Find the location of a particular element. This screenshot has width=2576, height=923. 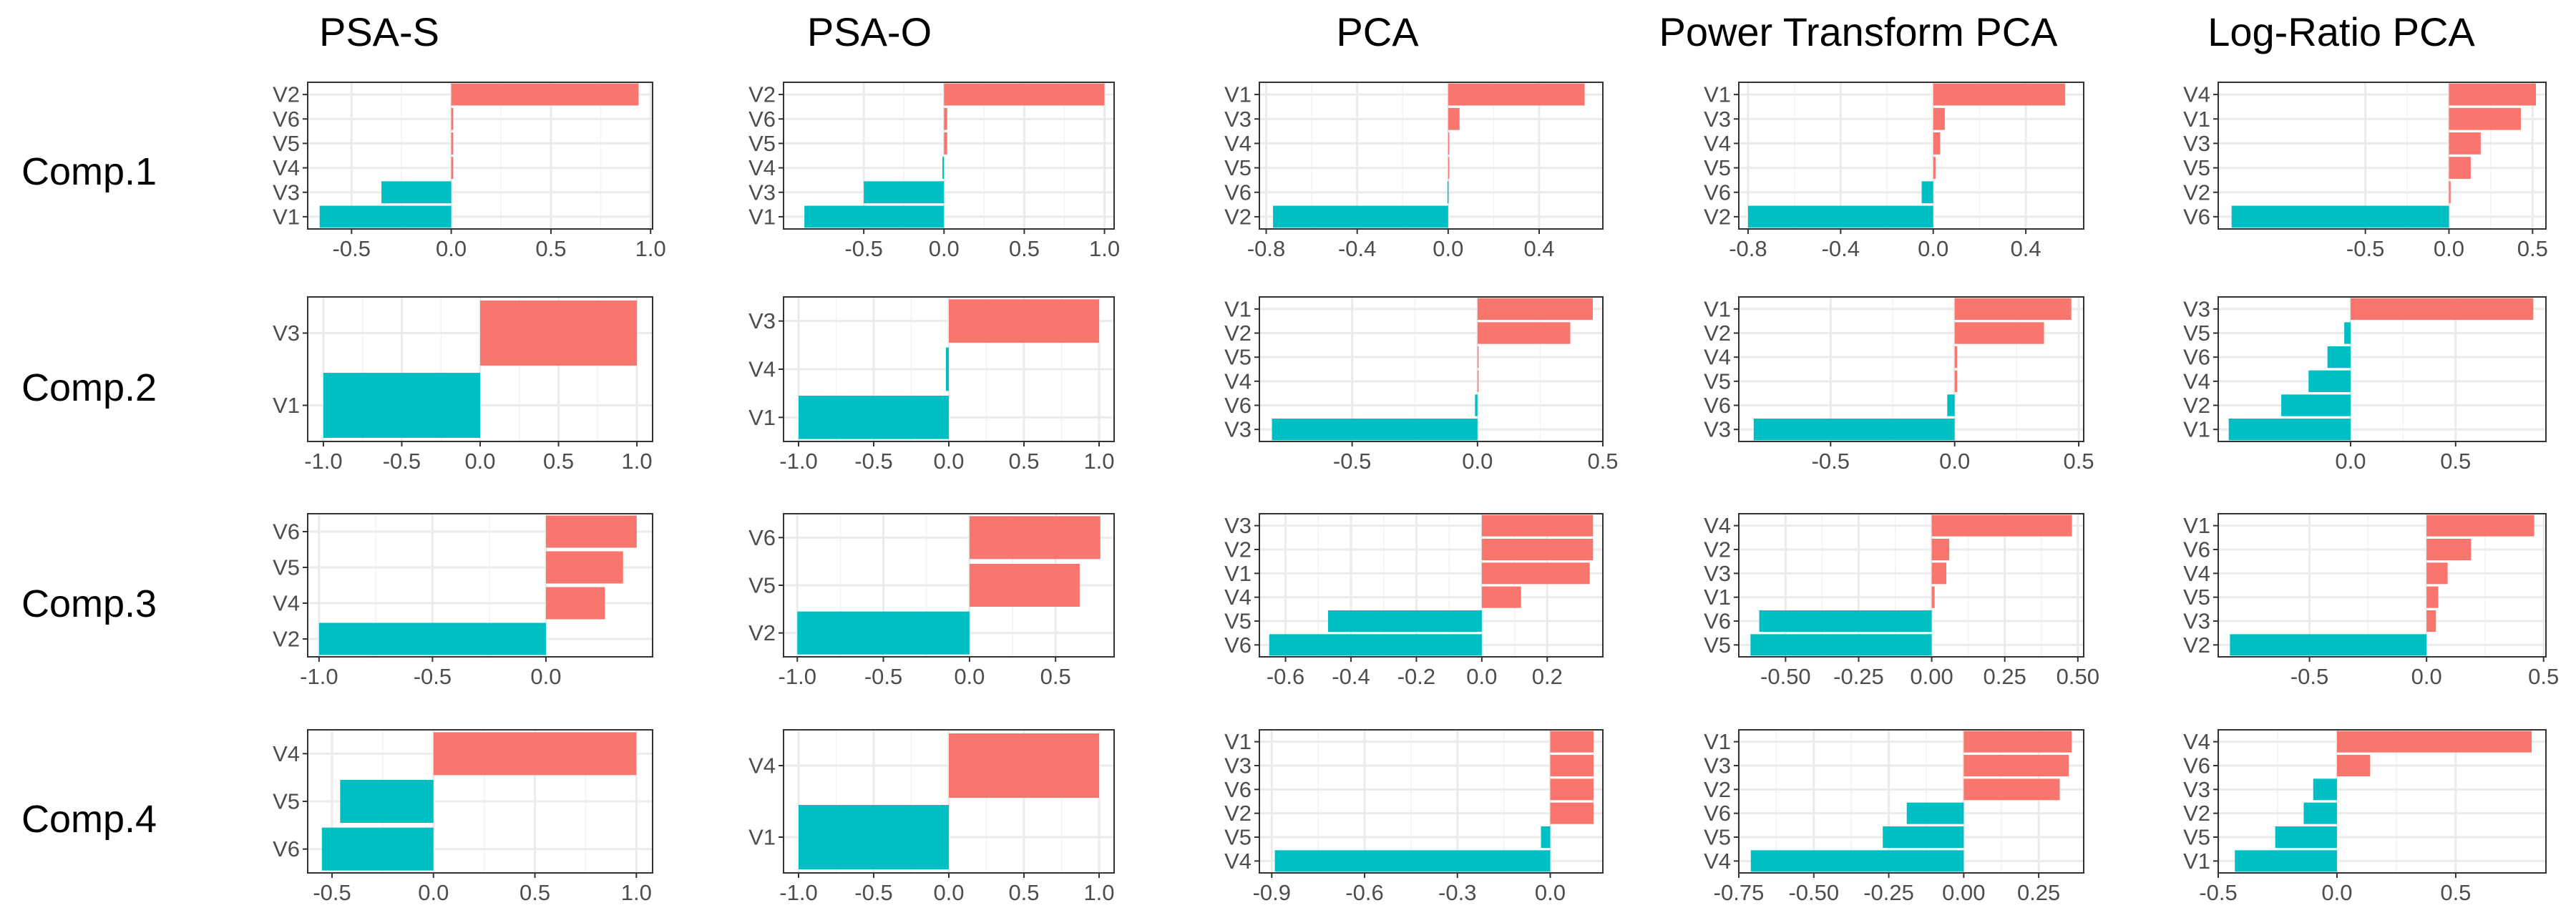

column-title-pca: PCA is located at coordinates (1377, 31).